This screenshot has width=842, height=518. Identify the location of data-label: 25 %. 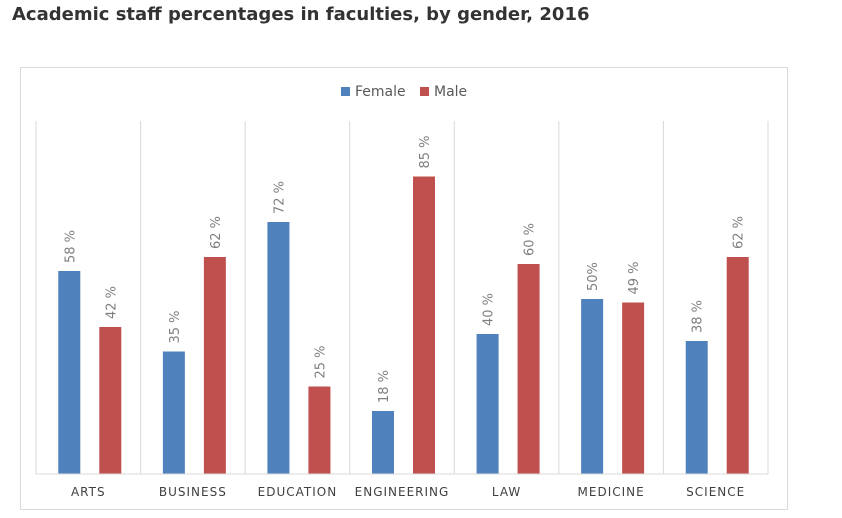
(320, 361).